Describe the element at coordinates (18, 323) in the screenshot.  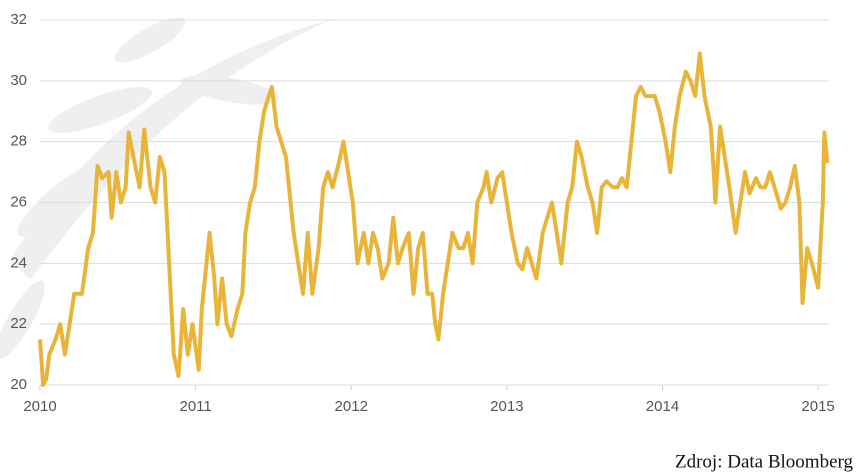
I see `y-tick-label: 22` at that location.